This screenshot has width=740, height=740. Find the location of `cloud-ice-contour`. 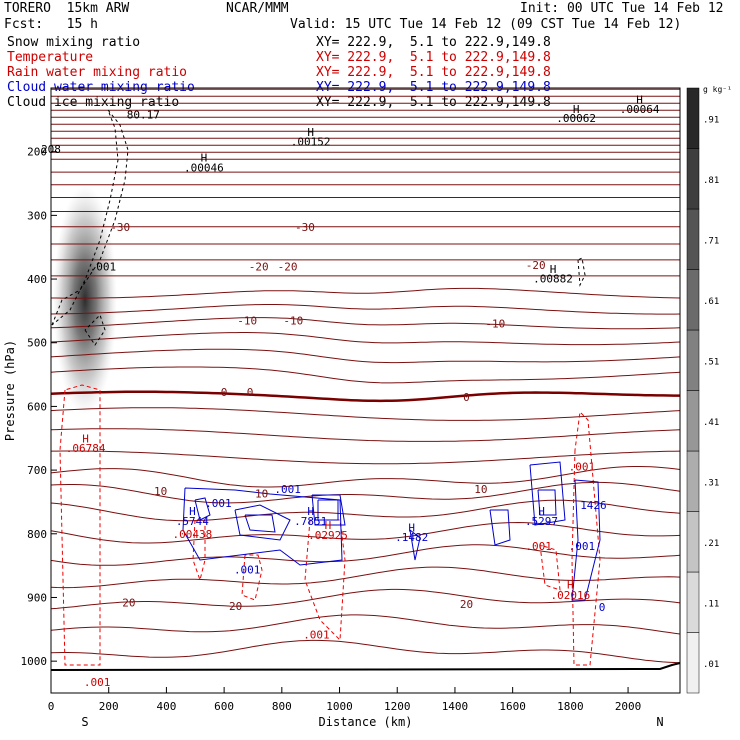

cloud-ice-contour is located at coordinates (581, 272).